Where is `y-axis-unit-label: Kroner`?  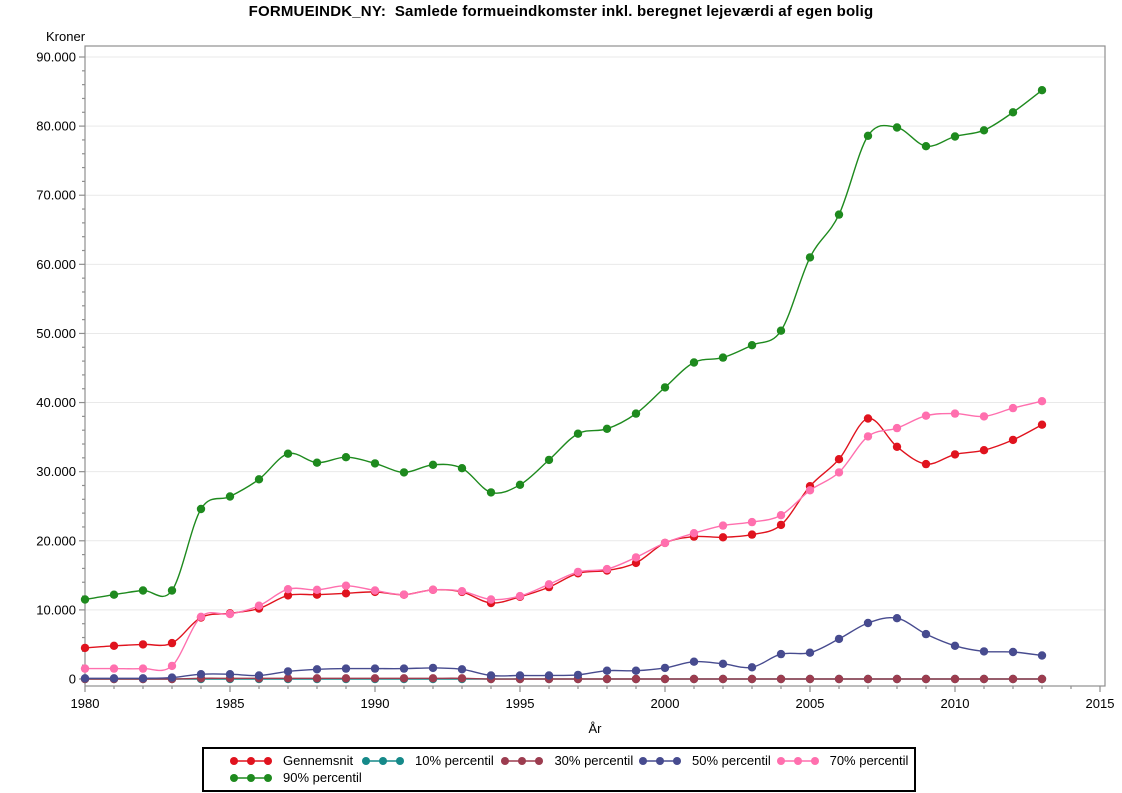 y-axis-unit-label: Kroner is located at coordinates (66, 36).